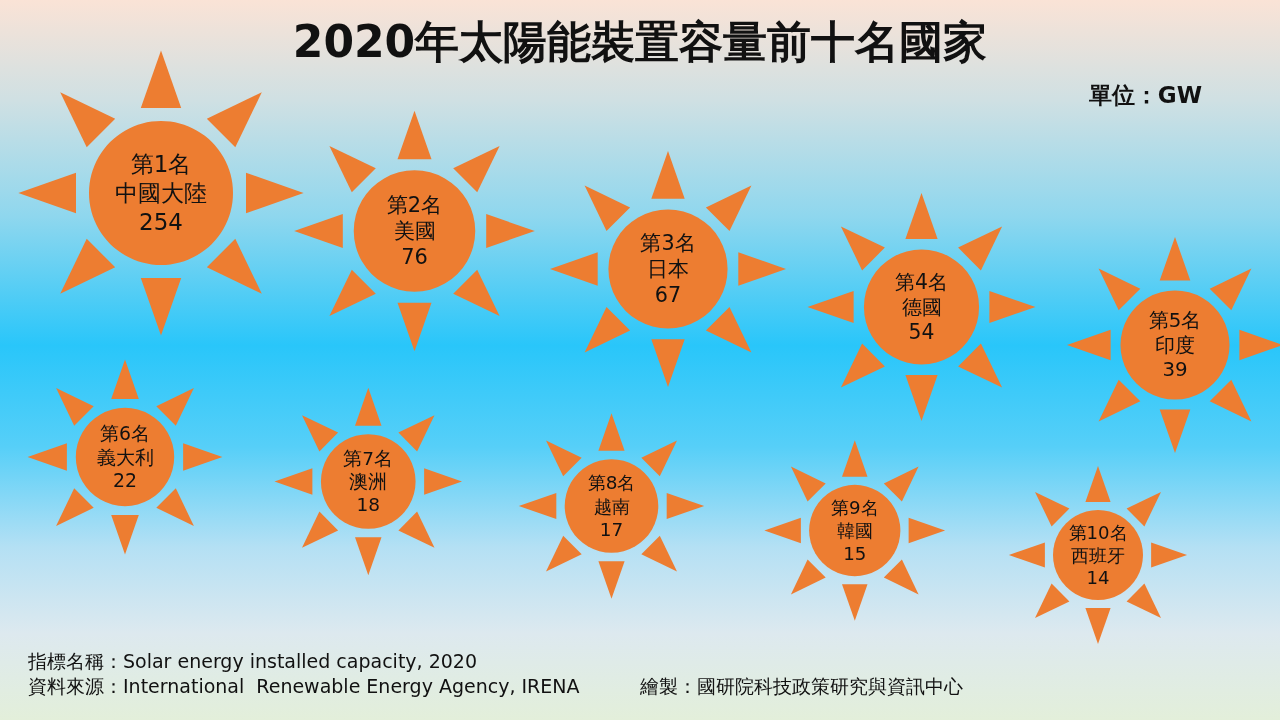 The width and height of the screenshot is (1280, 720). What do you see at coordinates (1175, 332) in the screenshot?
I see `category-label: 第5名印度` at bounding box center [1175, 332].